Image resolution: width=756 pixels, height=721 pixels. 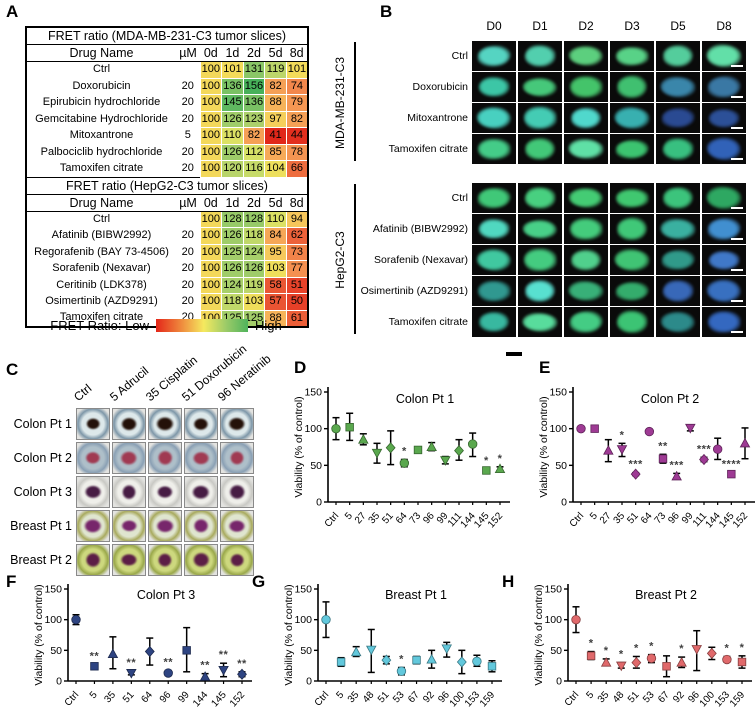 What do you see at coordinates (297, 236) in the screenshot?
I see `fret-value-cell: 62` at bounding box center [297, 236].